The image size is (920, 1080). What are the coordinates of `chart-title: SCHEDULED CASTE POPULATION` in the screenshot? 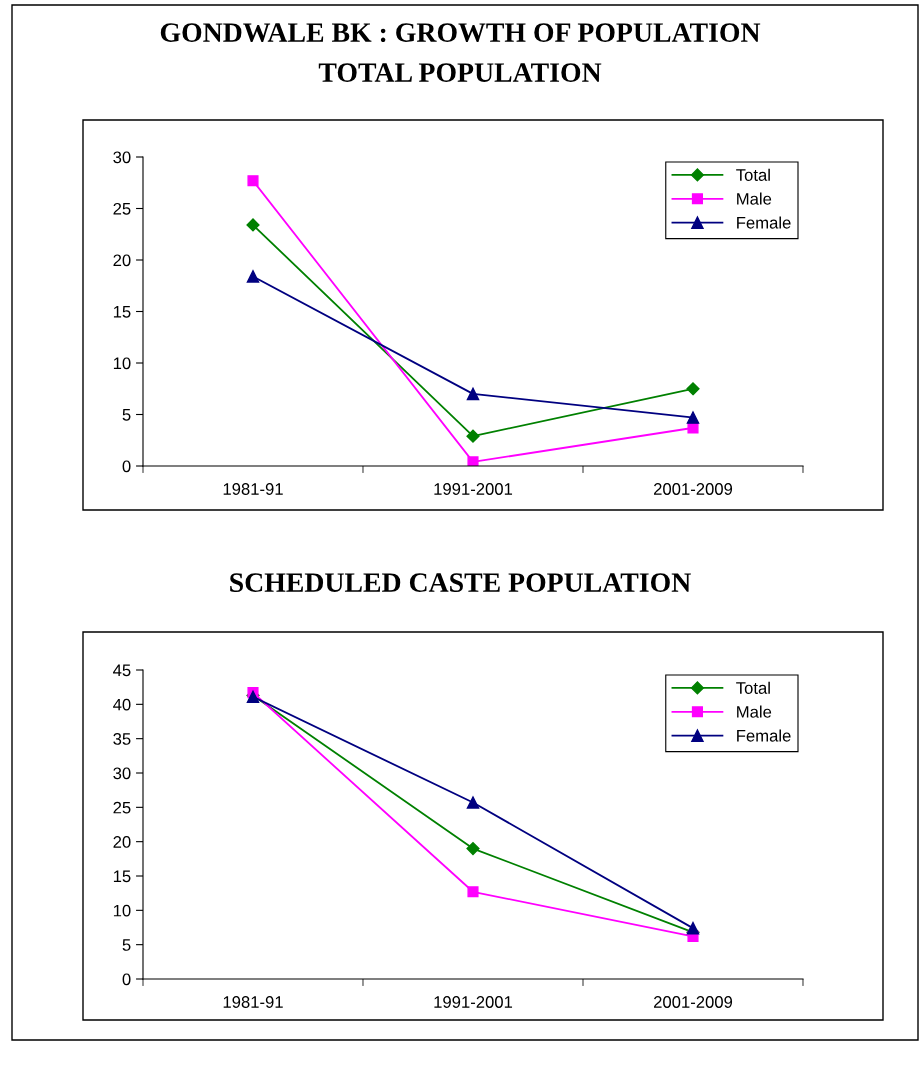 It's located at (460, 582).